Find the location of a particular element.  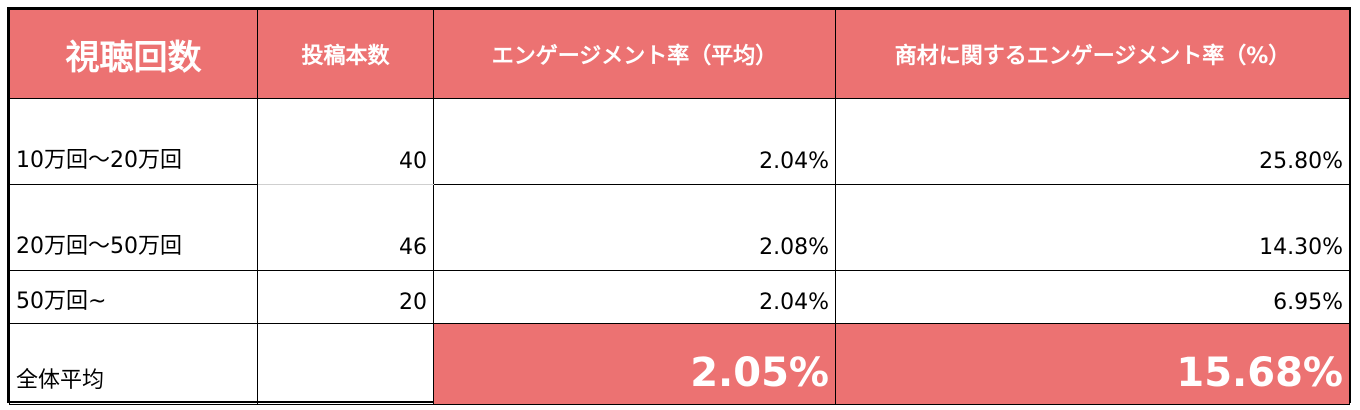

table-row: 50万回~ 20 2.04% 6.95% is located at coordinates (679, 297).